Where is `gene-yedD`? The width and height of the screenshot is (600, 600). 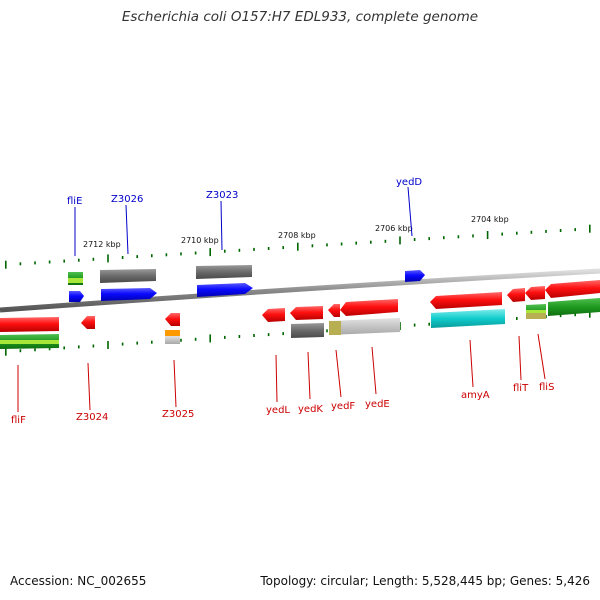
gene-yedD is located at coordinates (415, 276).